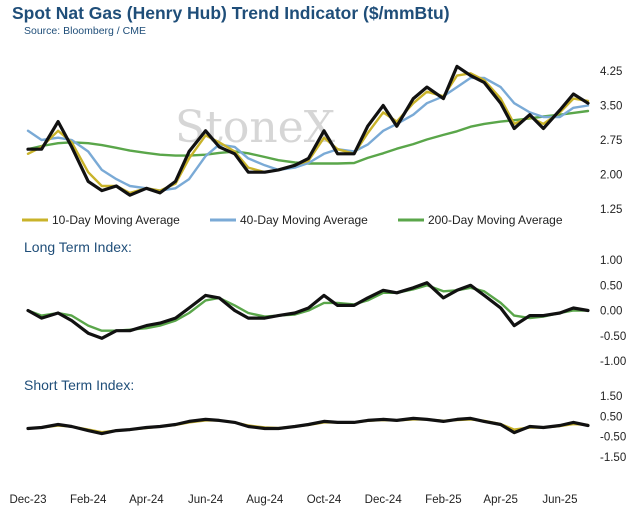  Describe the element at coordinates (500, 500) in the screenshot. I see `x-tick-label: Apr-25` at that location.